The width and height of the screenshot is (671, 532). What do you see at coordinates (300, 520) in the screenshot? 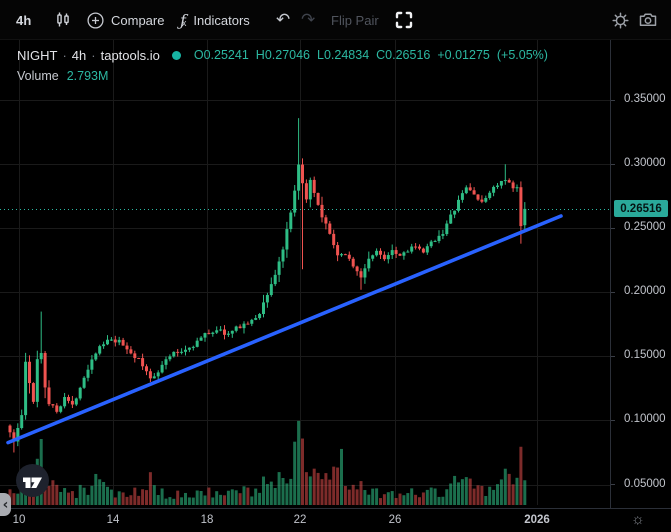
I see `time-tick-label: 22` at bounding box center [300, 520].